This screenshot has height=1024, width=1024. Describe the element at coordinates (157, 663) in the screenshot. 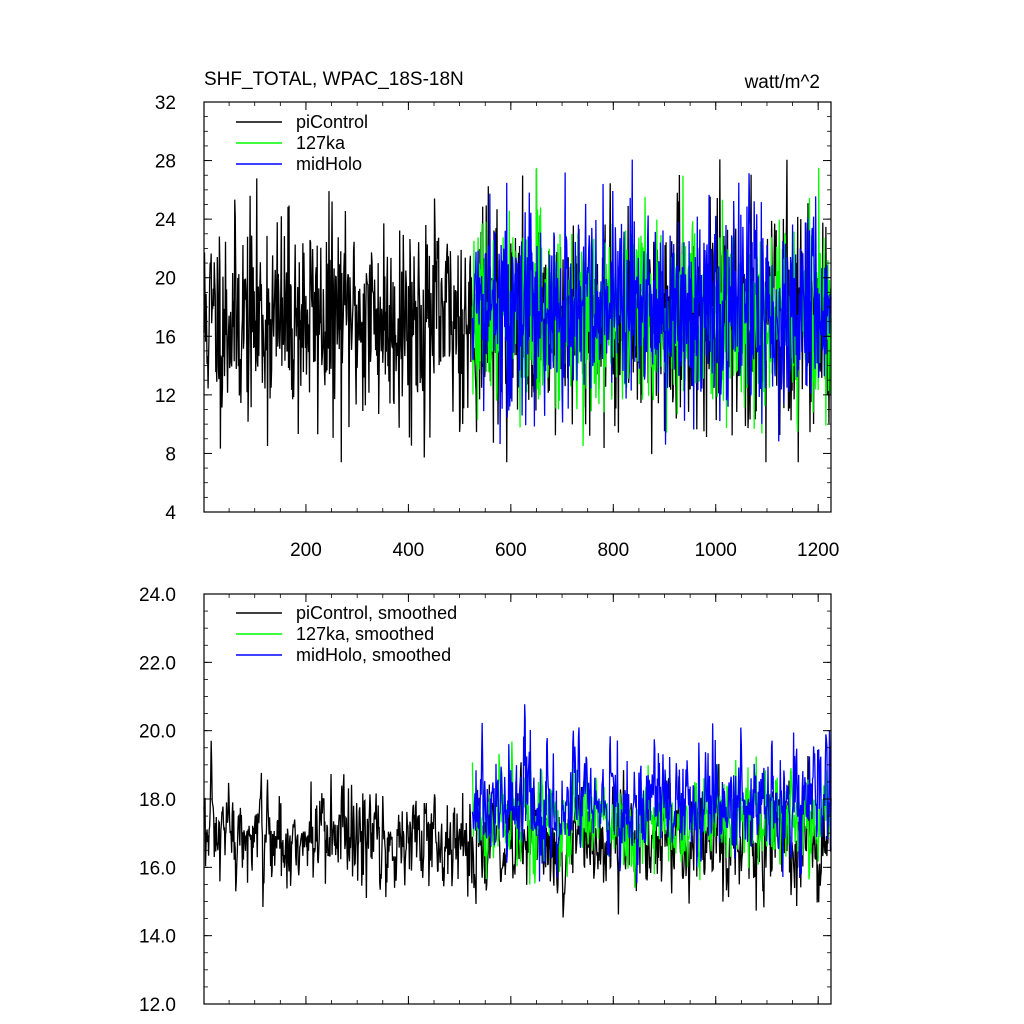

I see `y-tick-label: 22.0` at that location.